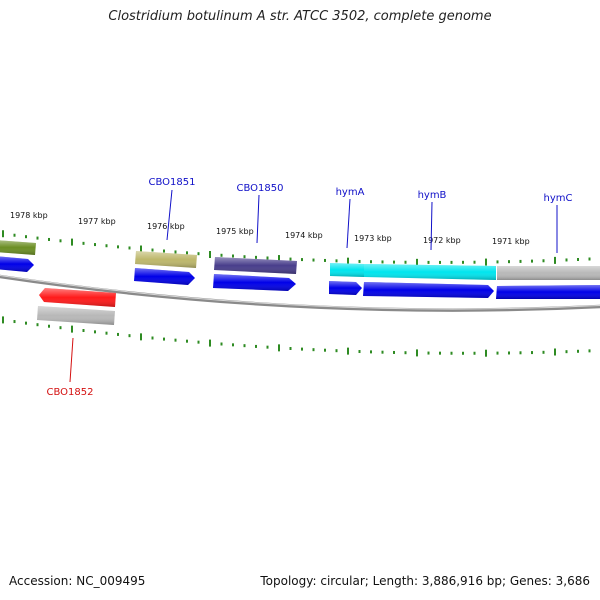  I want to click on gene-label-hymb: hymB, so click(432, 195).